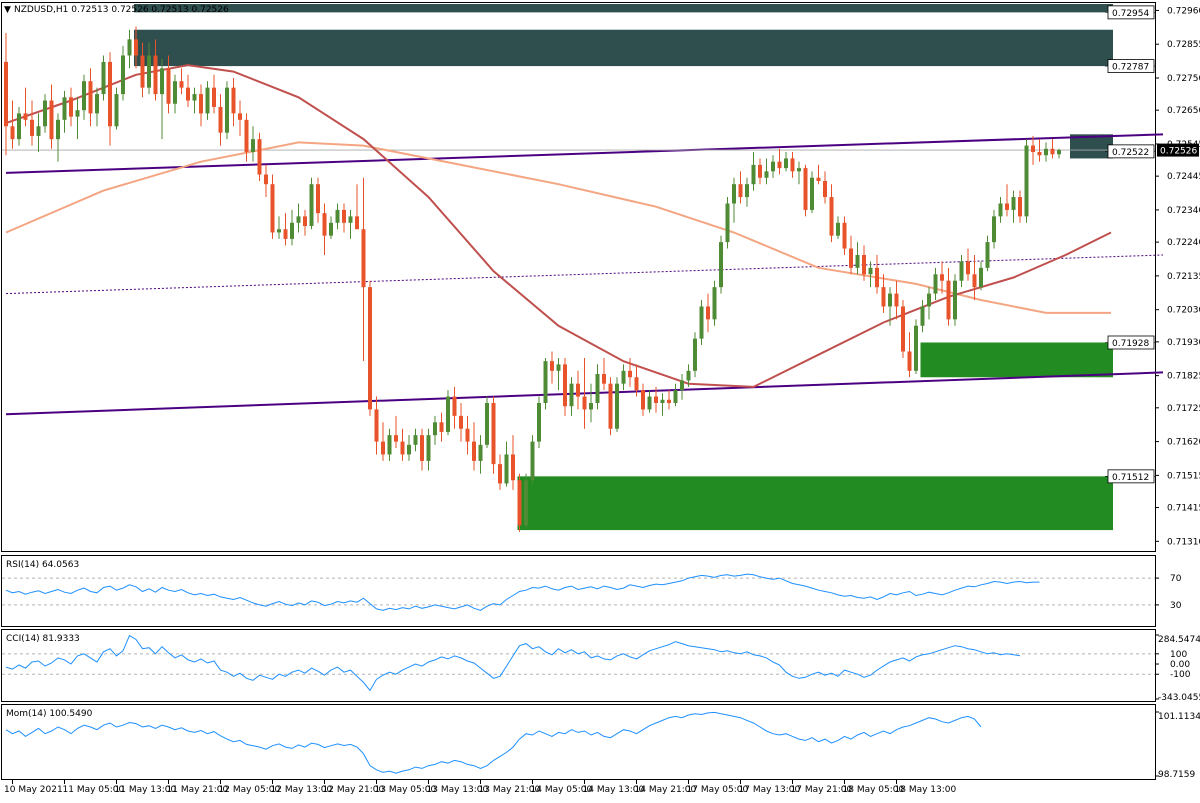 The height and width of the screenshot is (803, 1200). I want to click on mom-tick-label: 101.1134, so click(1179, 717).